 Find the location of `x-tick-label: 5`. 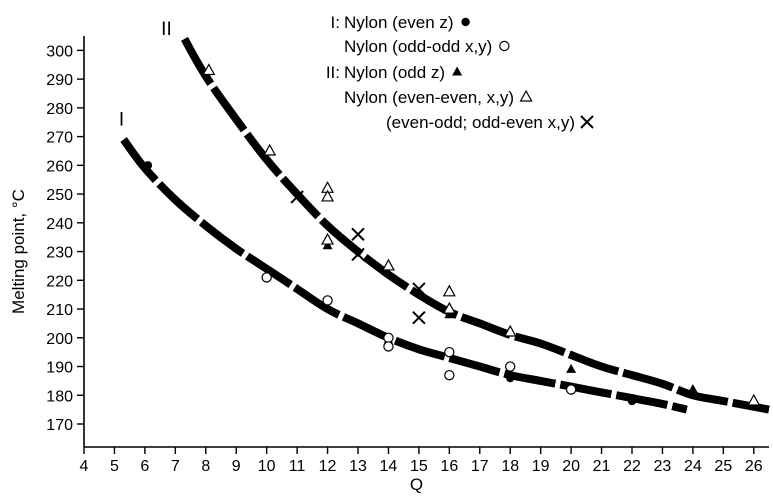

x-tick-label: 5 is located at coordinates (114, 466).